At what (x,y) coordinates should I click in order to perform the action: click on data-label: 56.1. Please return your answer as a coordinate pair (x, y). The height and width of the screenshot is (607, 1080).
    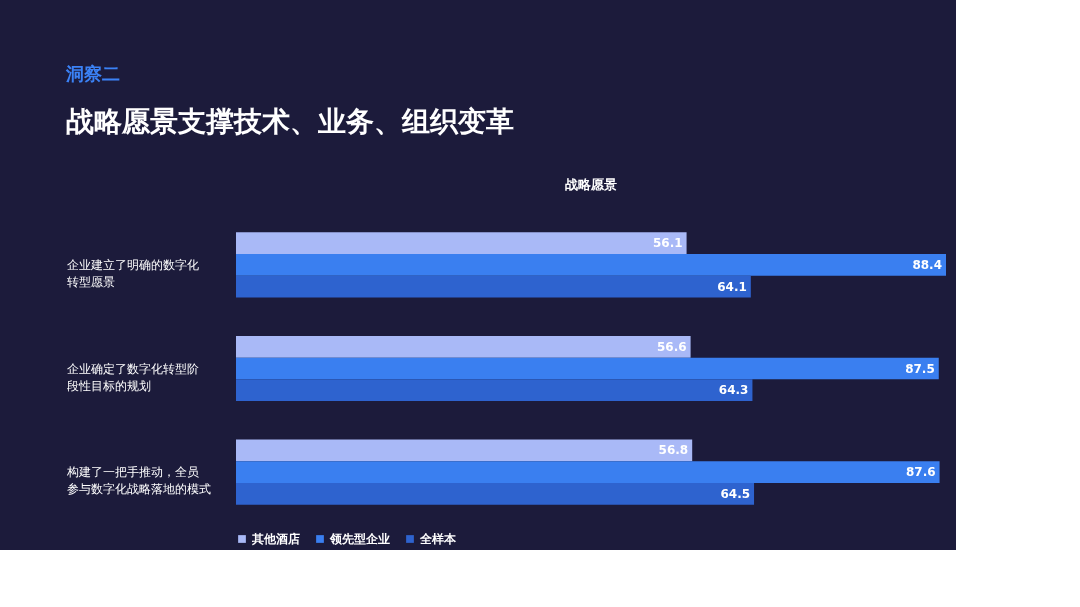
    Looking at the image, I should click on (667, 243).